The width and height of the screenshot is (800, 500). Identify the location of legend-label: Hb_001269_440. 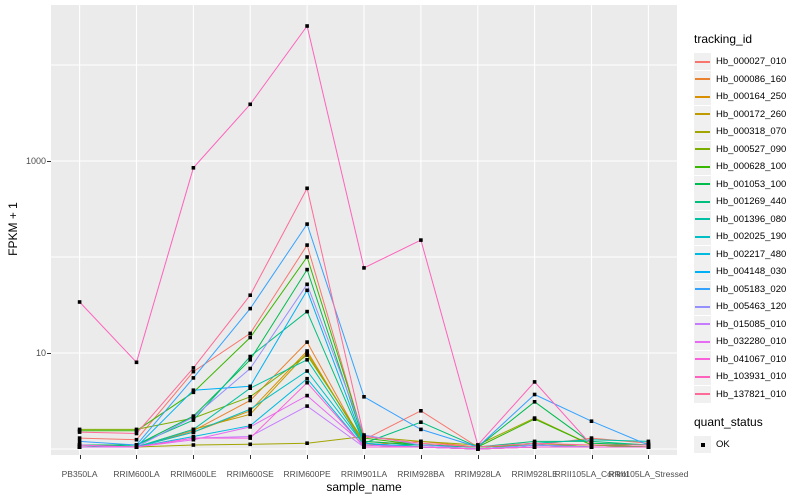
(751, 202).